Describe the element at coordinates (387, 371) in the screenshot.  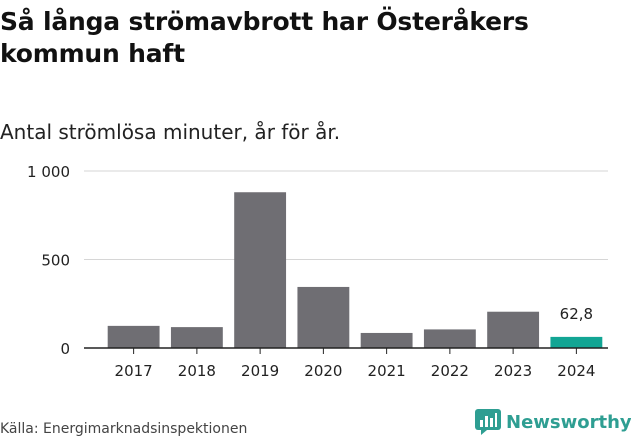
I see `x-tick-label: 2021` at that location.